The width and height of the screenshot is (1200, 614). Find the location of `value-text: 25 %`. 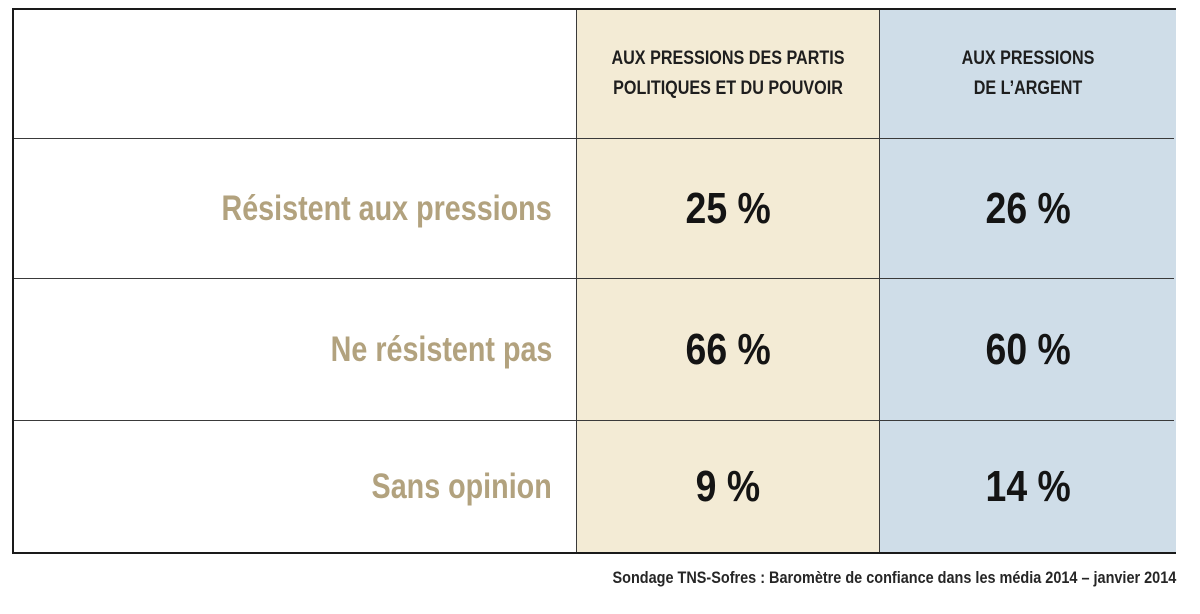

value-text: 25 % is located at coordinates (728, 208).